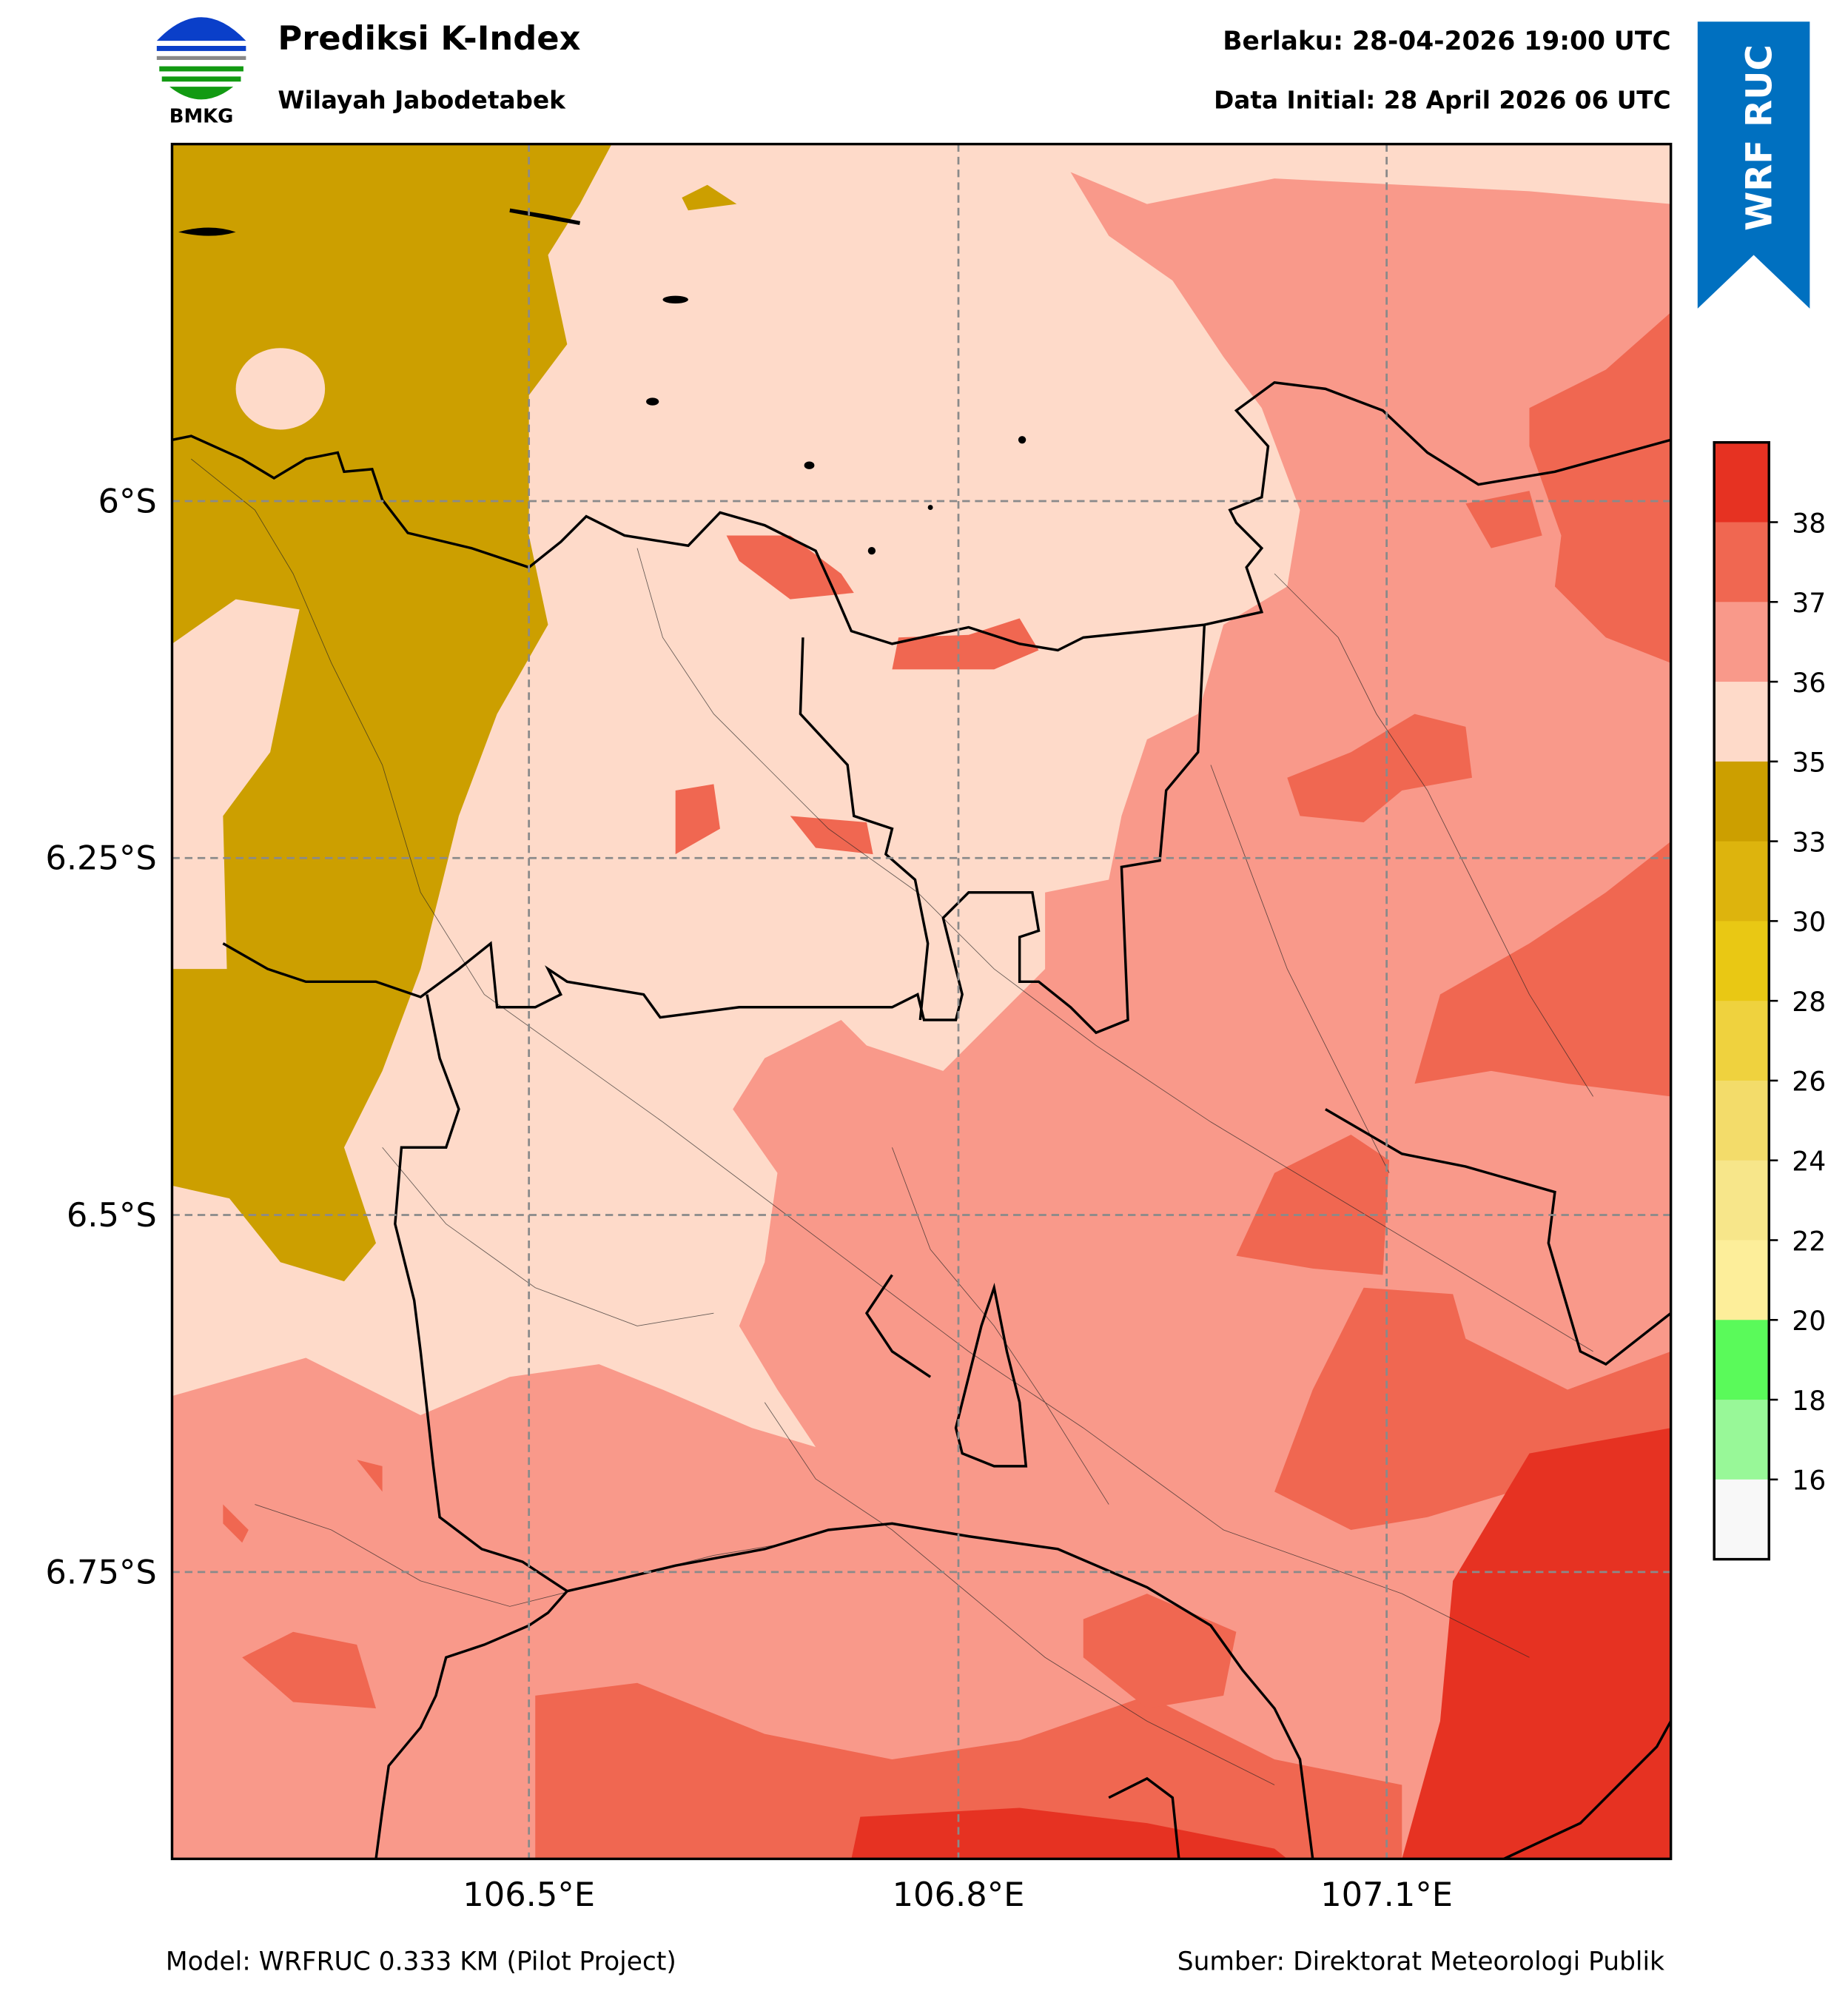 The width and height of the screenshot is (1848, 1994). Describe the element at coordinates (1809, 1321) in the screenshot. I see `colorbar-tick-label: 20` at that location.